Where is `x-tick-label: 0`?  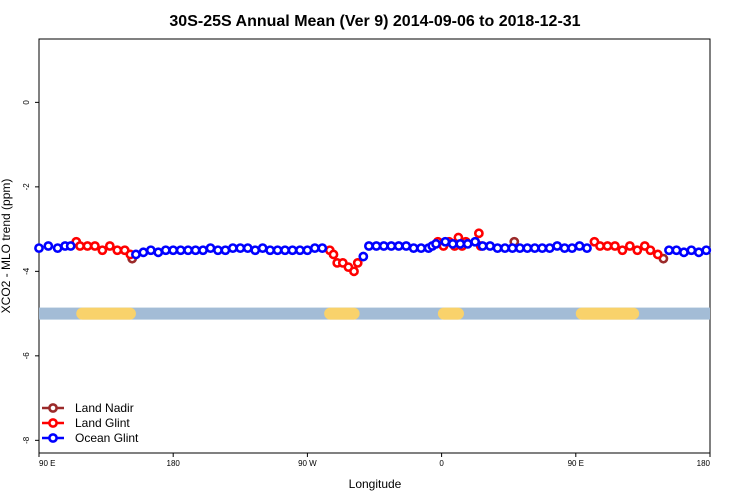 x-tick-label: 0 is located at coordinates (441, 463).